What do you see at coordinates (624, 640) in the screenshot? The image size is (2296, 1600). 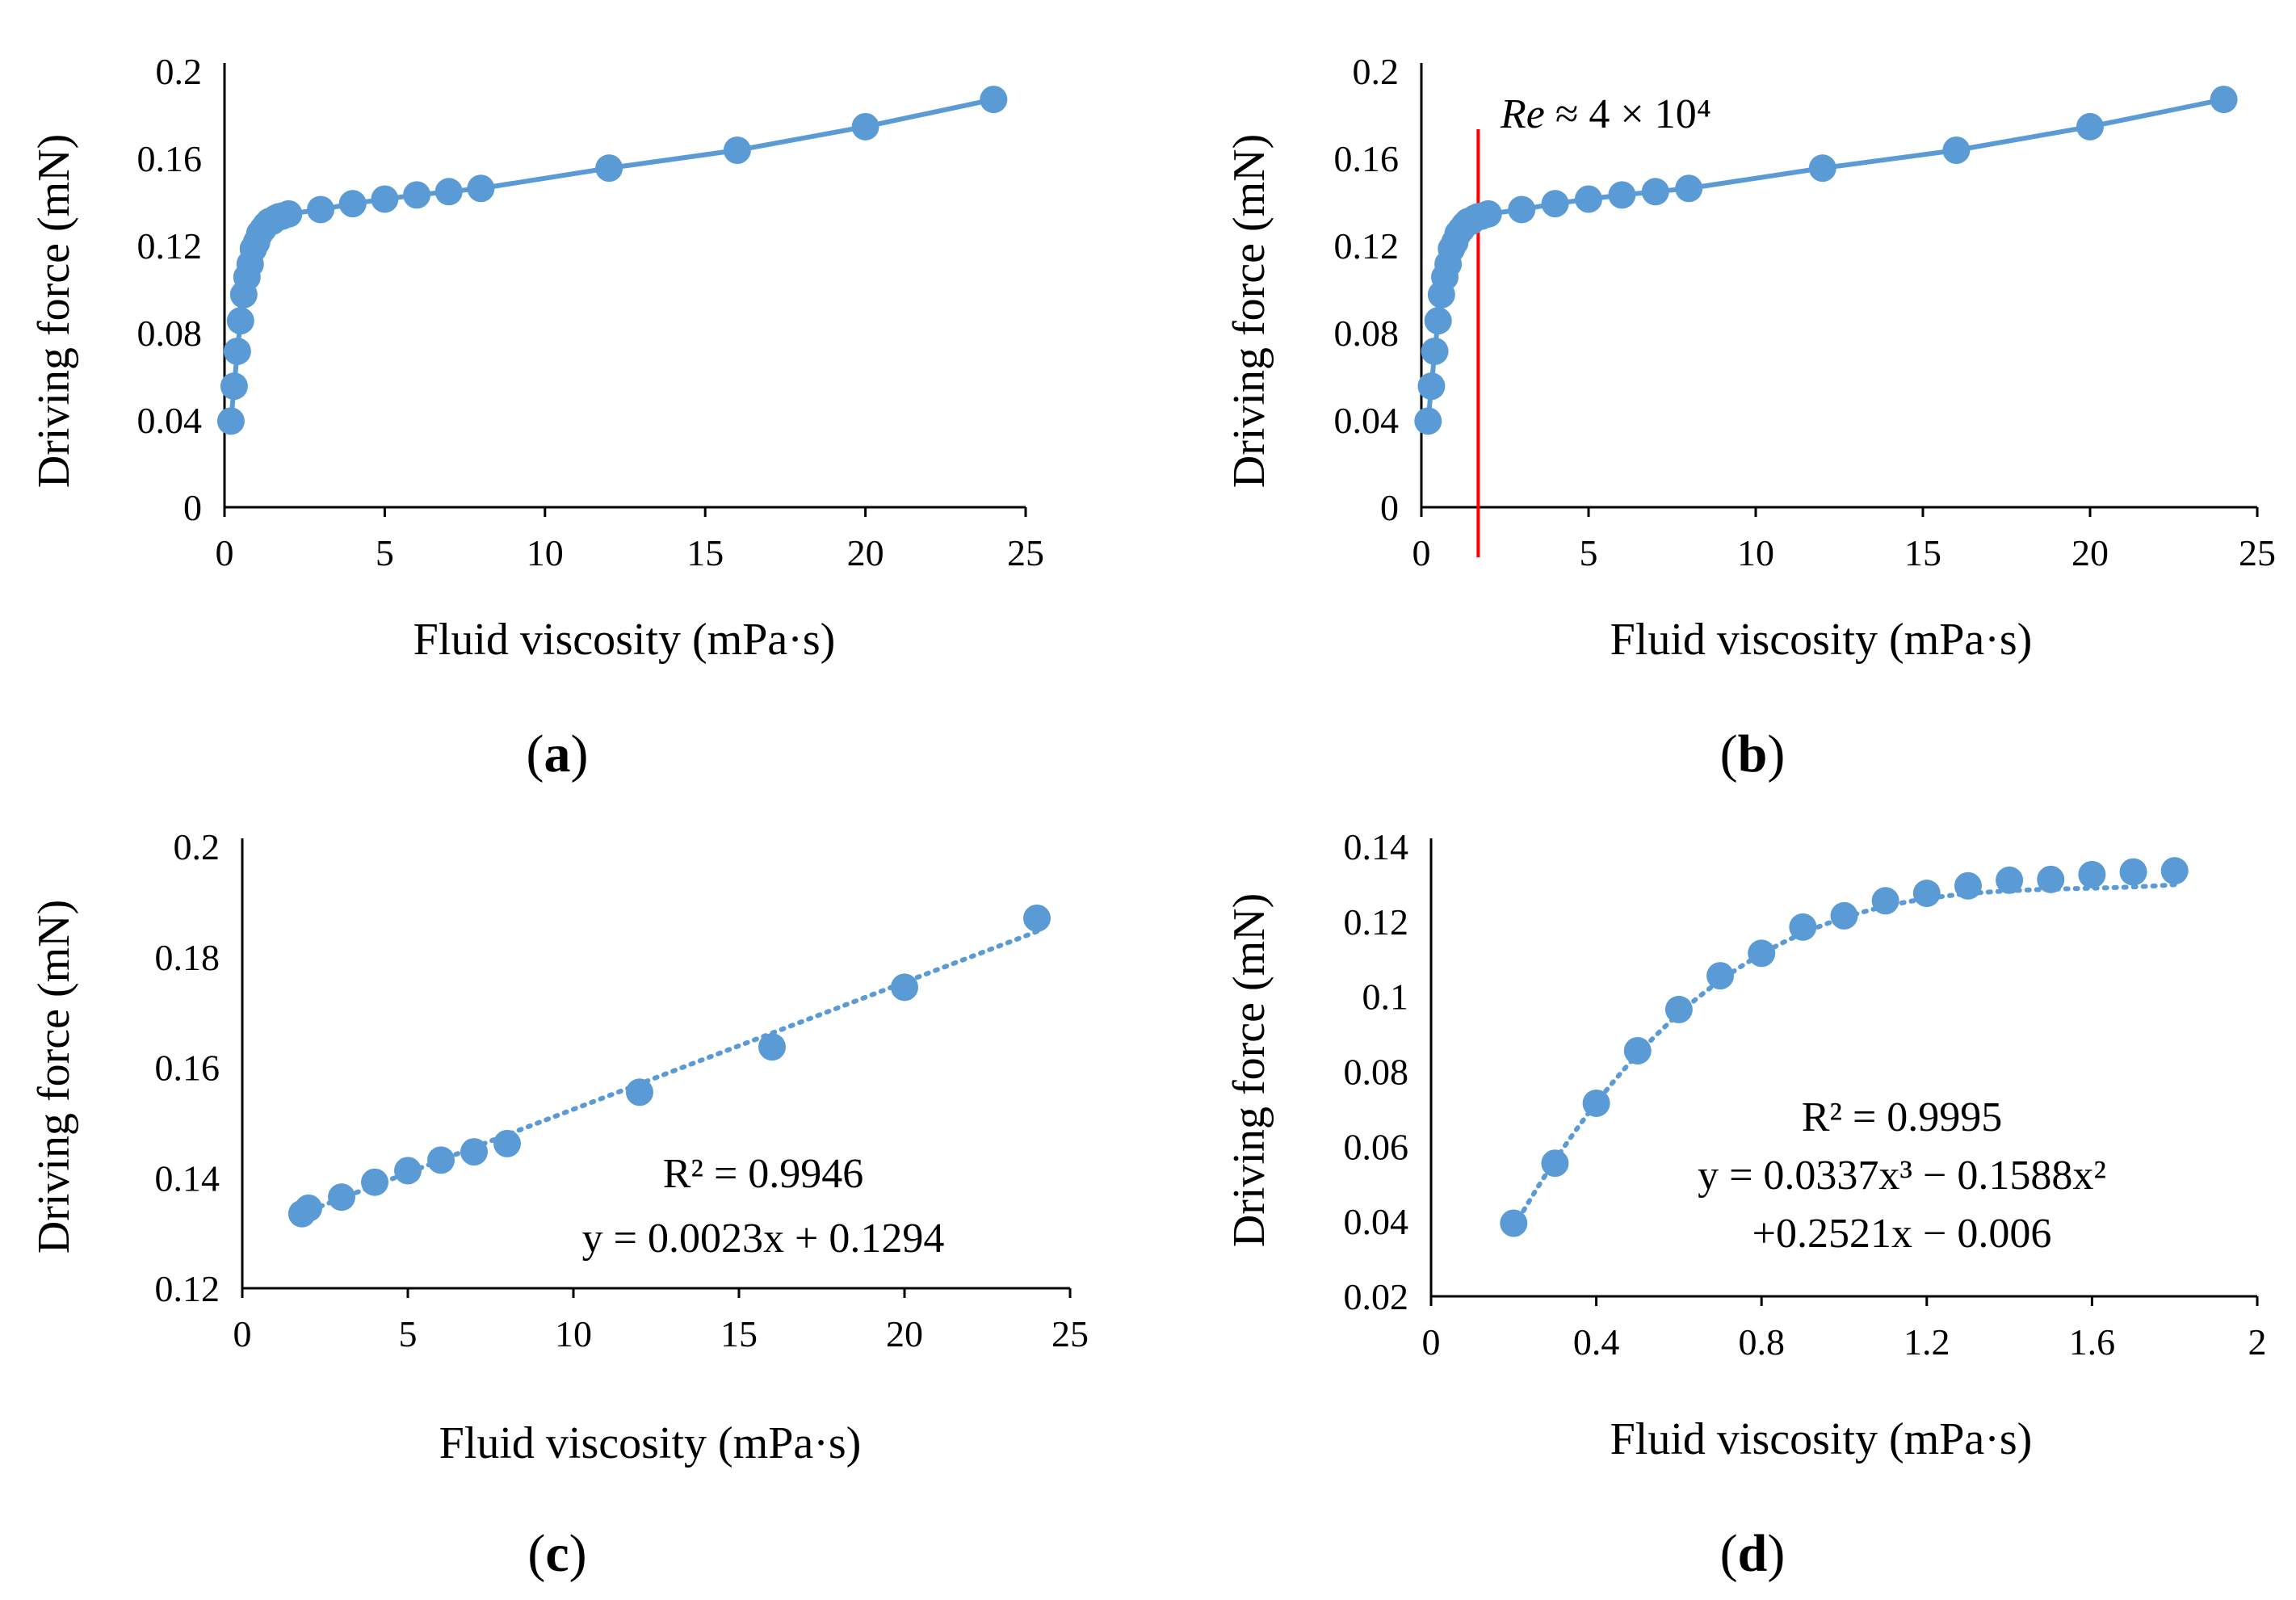 I see `panel-a-xlabel: Fluid viscosity (mPa·s)` at bounding box center [624, 640].